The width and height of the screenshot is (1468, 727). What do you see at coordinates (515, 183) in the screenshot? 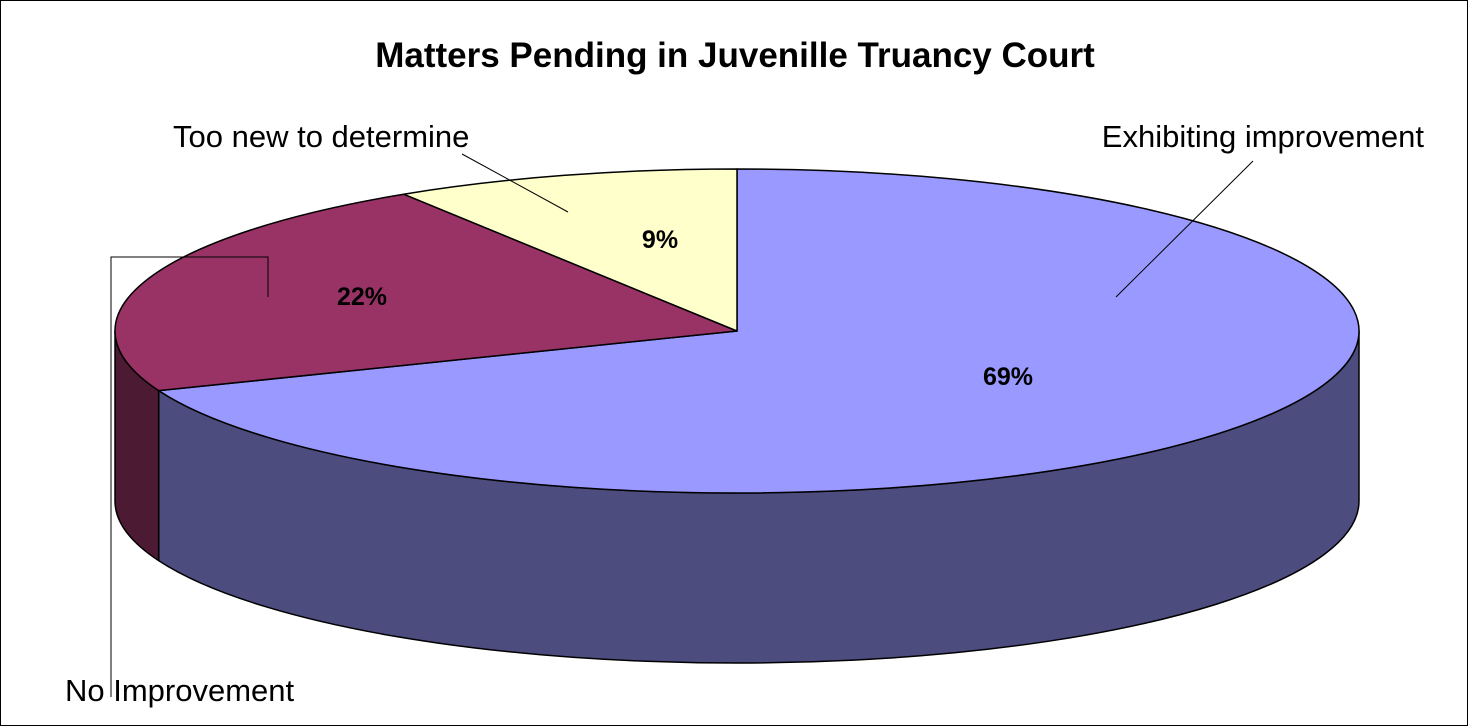
I see `leader-line-too-new` at bounding box center [515, 183].